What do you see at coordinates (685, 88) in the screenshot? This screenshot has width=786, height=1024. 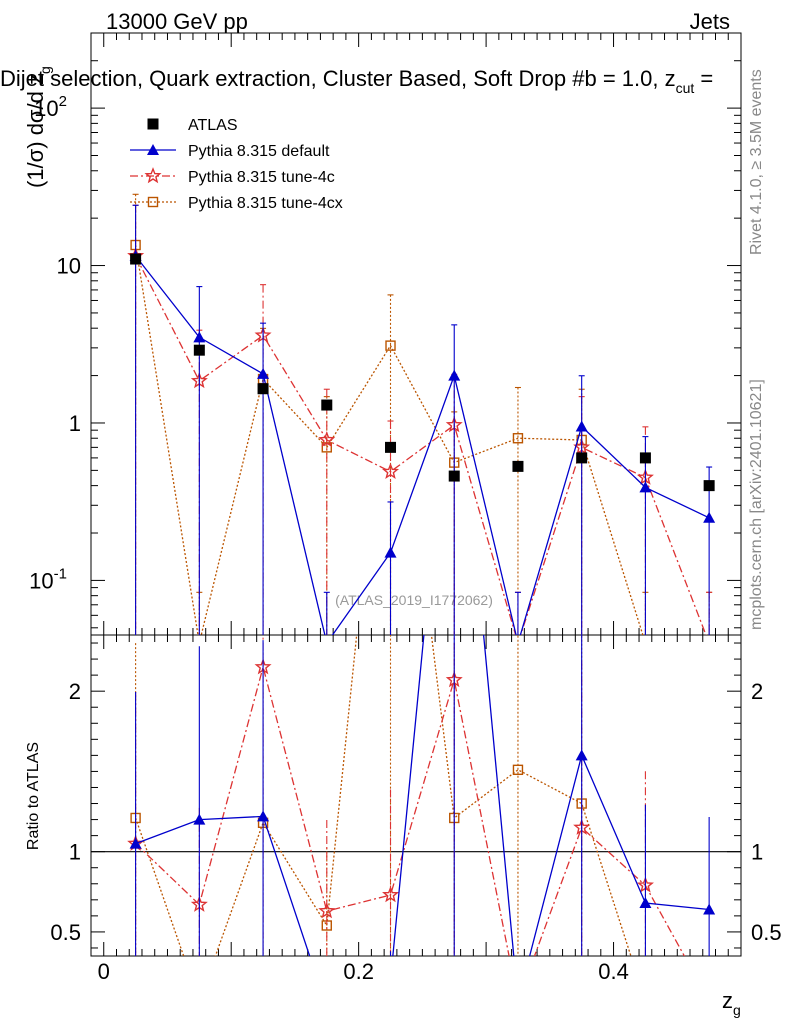 I see `plot-title-sub: cut` at bounding box center [685, 88].